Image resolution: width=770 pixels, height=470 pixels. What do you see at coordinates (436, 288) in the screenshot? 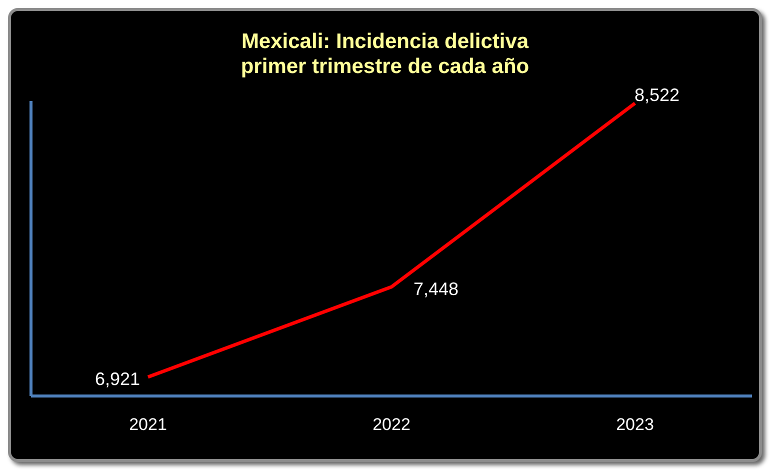
I see `data-label: 7,448` at bounding box center [436, 288].